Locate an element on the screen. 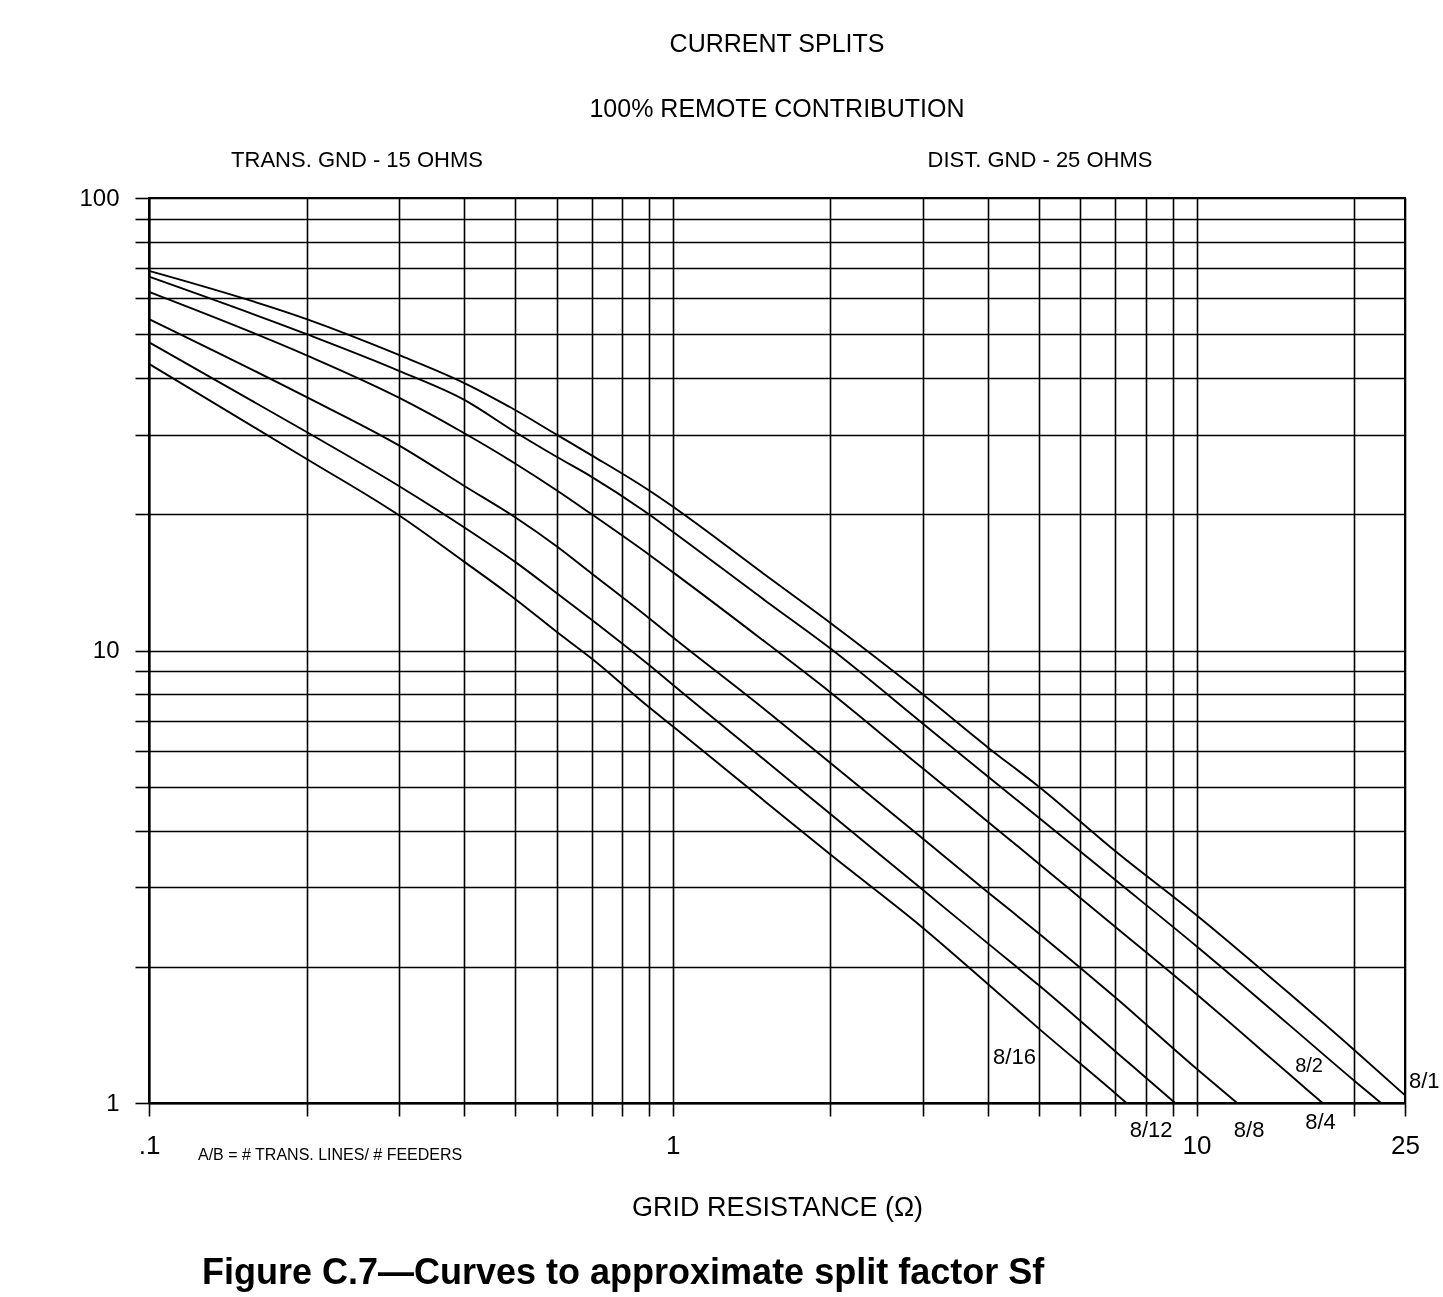 The height and width of the screenshot is (1297, 1443). text: A/B = # TRANS. LINES/ # FEEDERS is located at coordinates (330, 1154).